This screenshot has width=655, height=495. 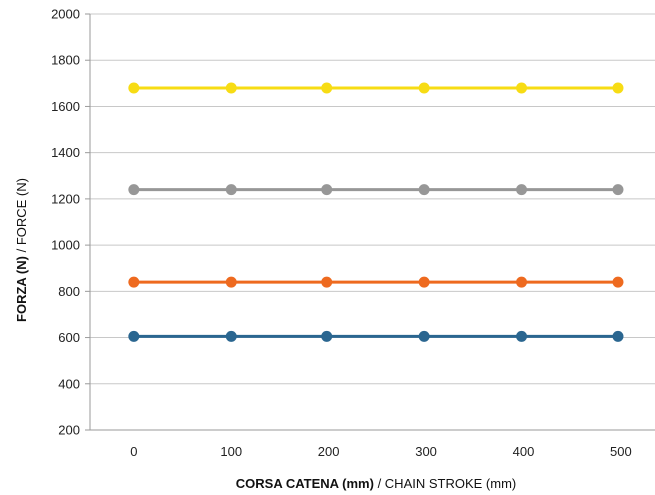 What do you see at coordinates (524, 451) in the screenshot?
I see `x-tick-label: 400` at bounding box center [524, 451].